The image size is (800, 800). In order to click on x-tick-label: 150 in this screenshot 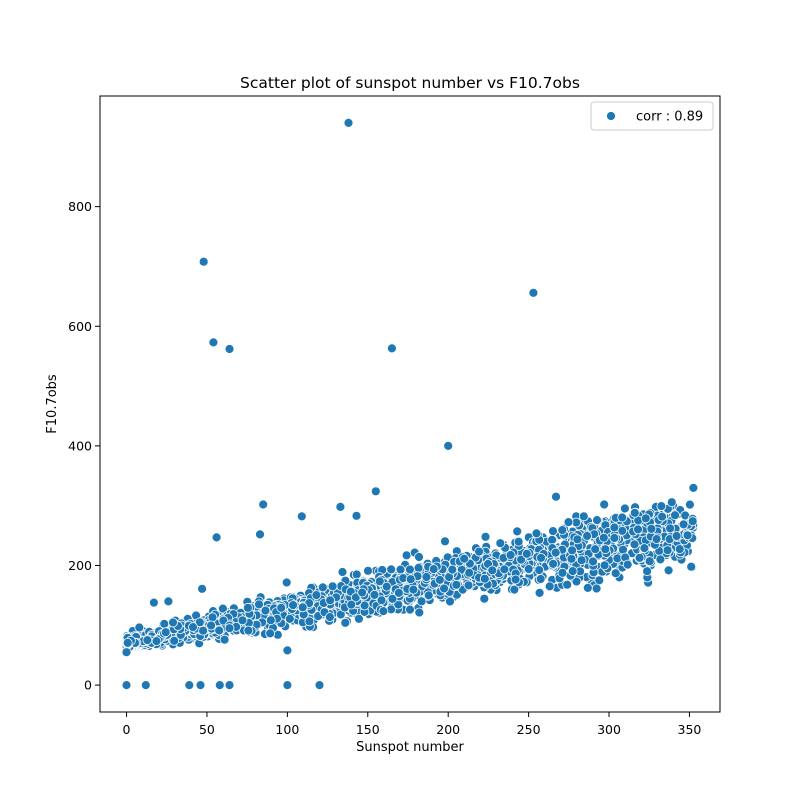, I will do `click(368, 729)`.